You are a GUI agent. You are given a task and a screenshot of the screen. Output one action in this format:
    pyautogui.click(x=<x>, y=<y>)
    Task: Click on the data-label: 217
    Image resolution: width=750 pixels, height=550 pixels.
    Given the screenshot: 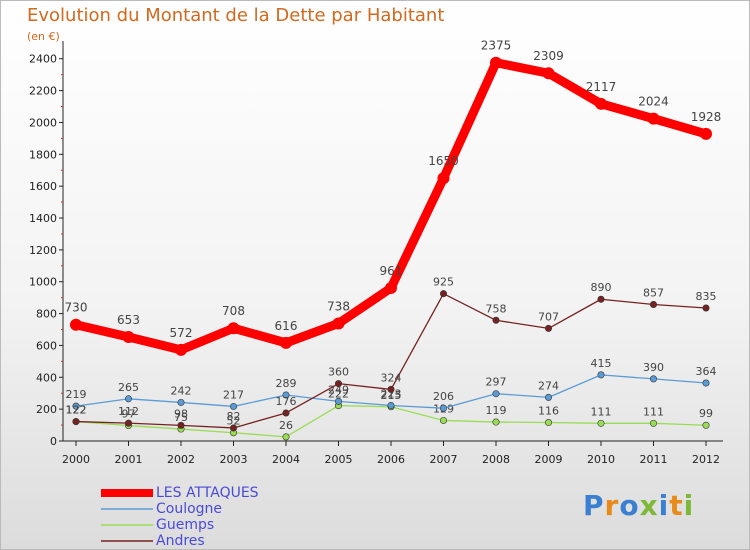 What is the action you would take?
    pyautogui.click(x=233, y=394)
    